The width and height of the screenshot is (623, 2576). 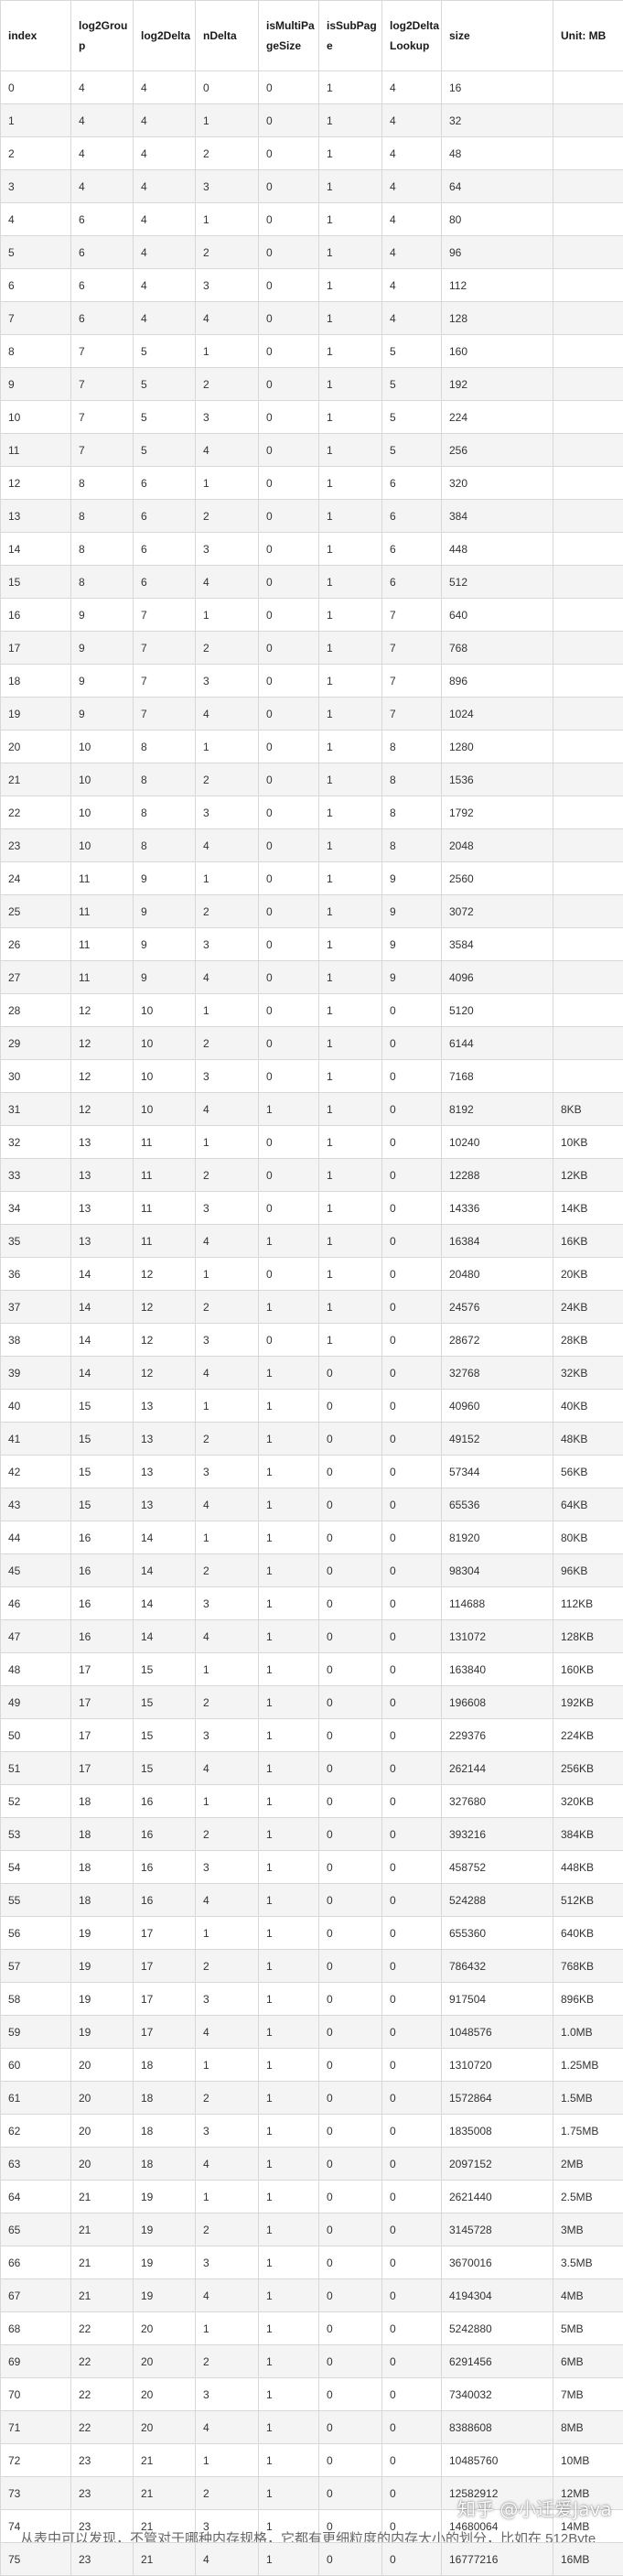 What do you see at coordinates (36, 945) in the screenshot?
I see `table-cell: 26` at bounding box center [36, 945].